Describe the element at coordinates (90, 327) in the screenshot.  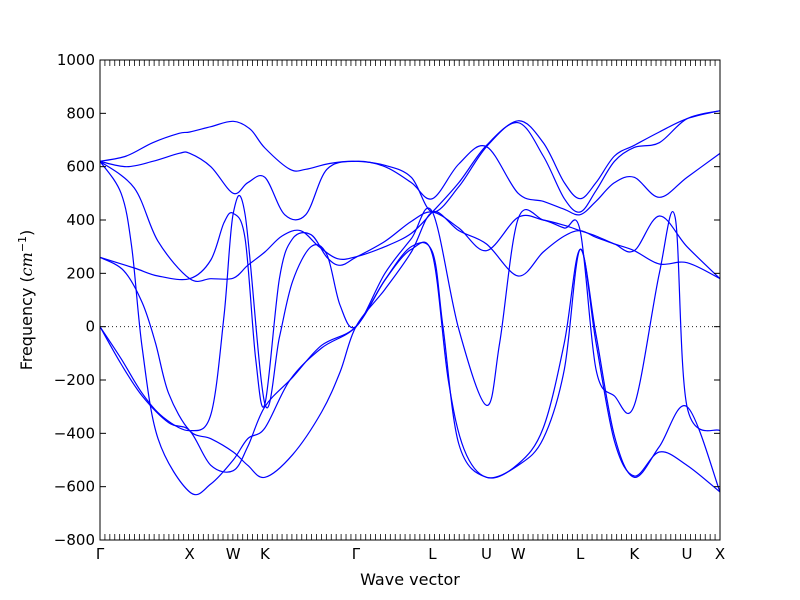
I see `y-tick-label: 0` at that location.